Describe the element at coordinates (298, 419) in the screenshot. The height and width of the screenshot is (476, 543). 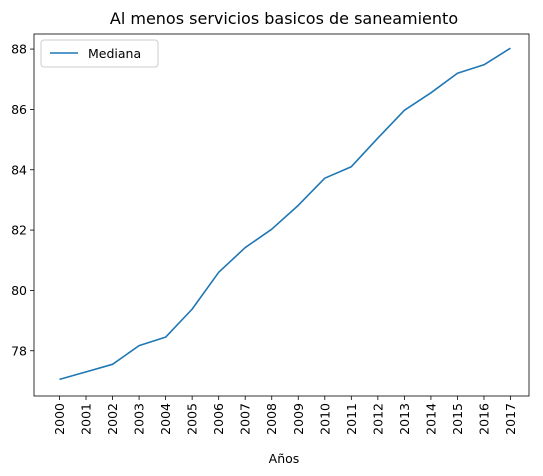
I see `x-tick-label: 2009` at that location.